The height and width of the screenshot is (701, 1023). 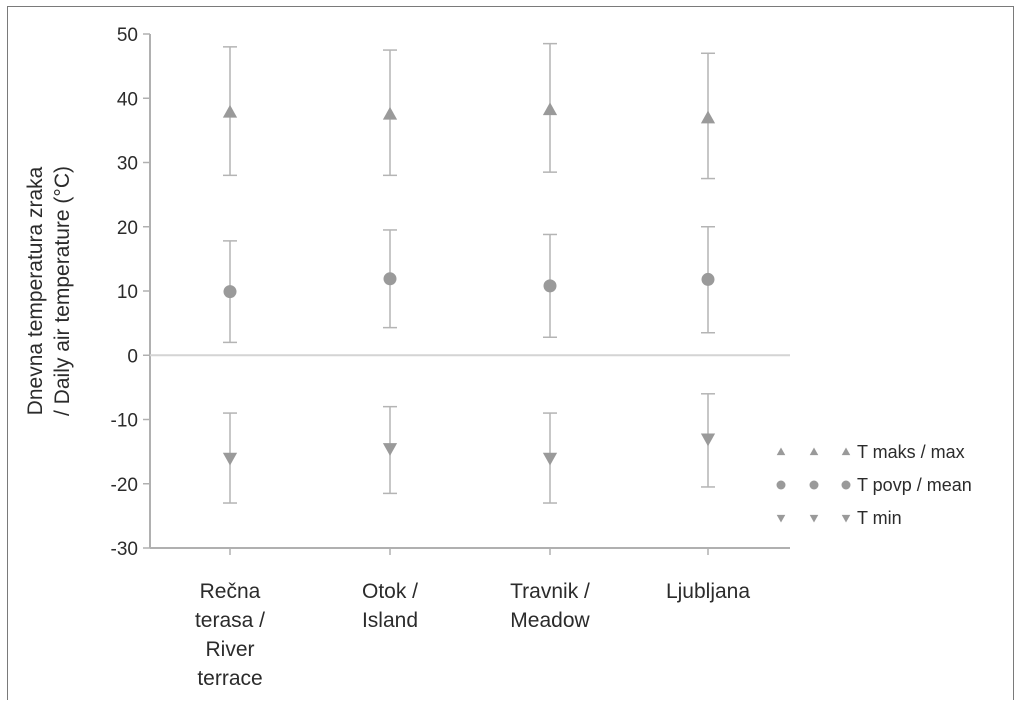 What do you see at coordinates (127, 292) in the screenshot?
I see `y-tick-label: 10` at bounding box center [127, 292].